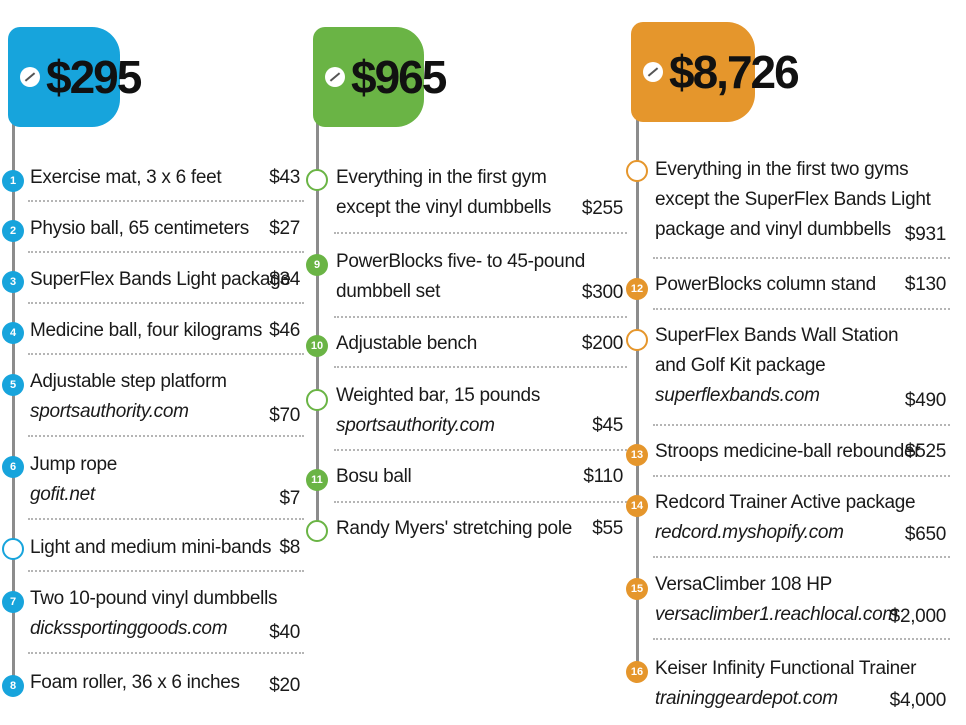 The width and height of the screenshot is (966, 725). Describe the element at coordinates (128, 381) in the screenshot. I see `item-text-line: Adjustable step platform` at that location.